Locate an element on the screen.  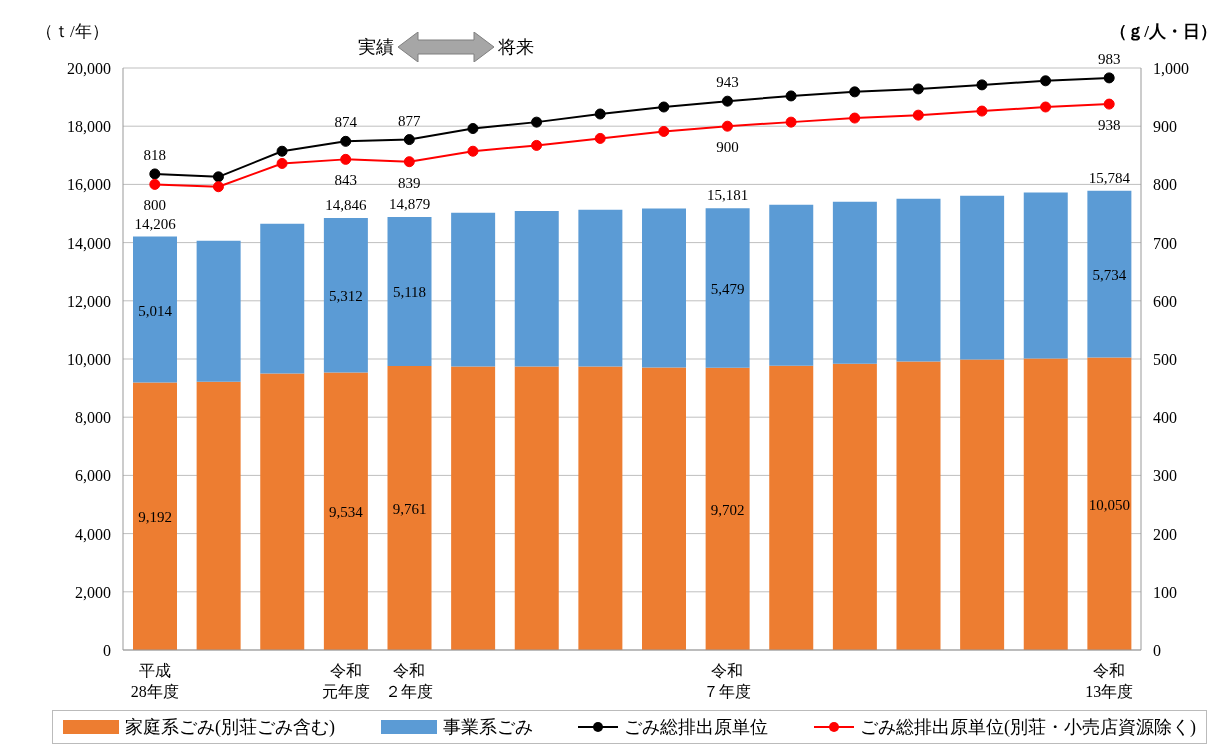
text: 実績 is located at coordinates (376, 47).